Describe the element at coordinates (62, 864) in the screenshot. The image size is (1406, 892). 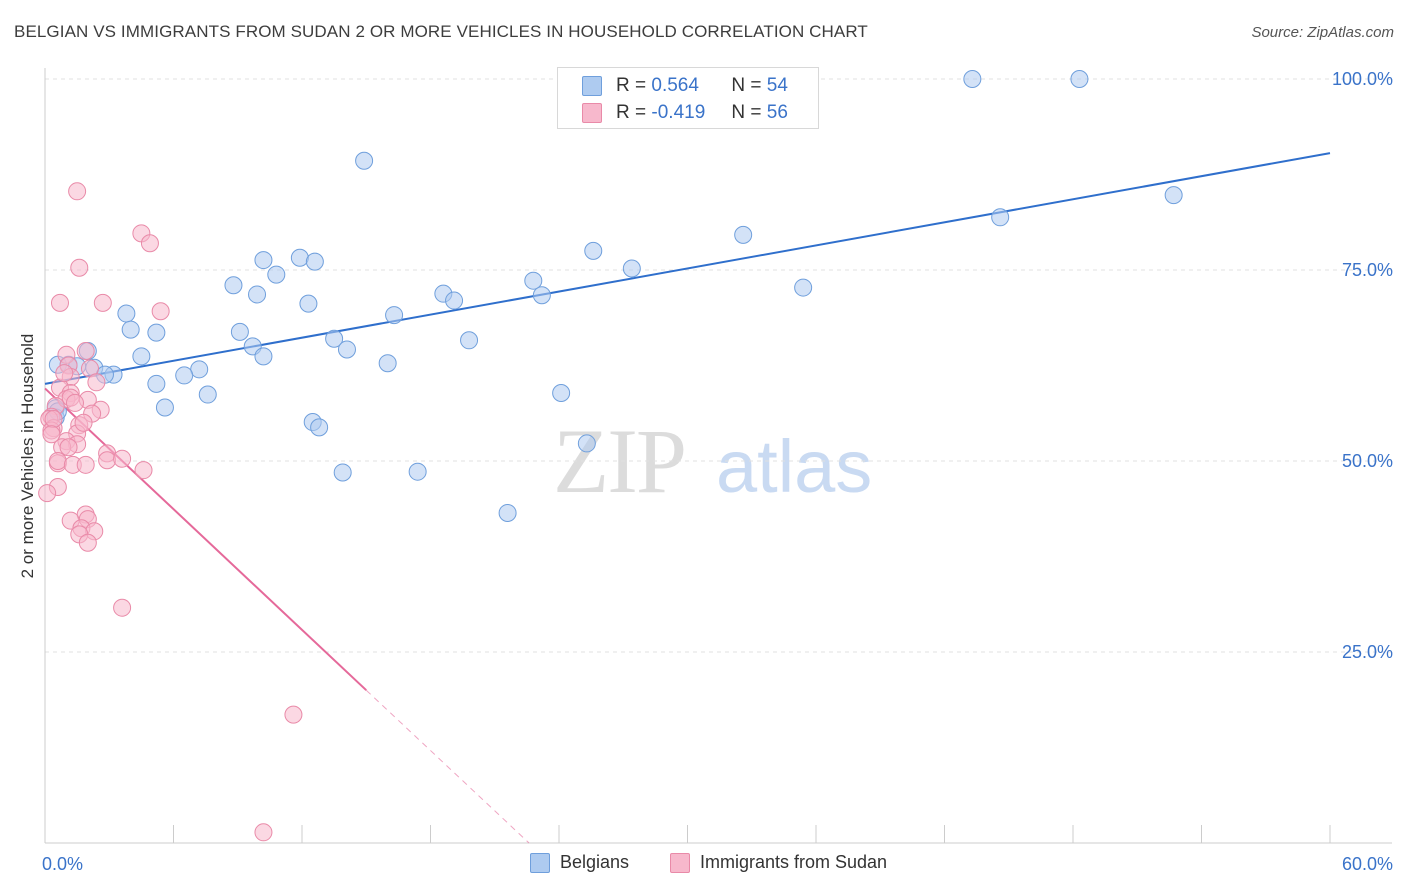
I see `x-tick-label: 0.0%` at that location.